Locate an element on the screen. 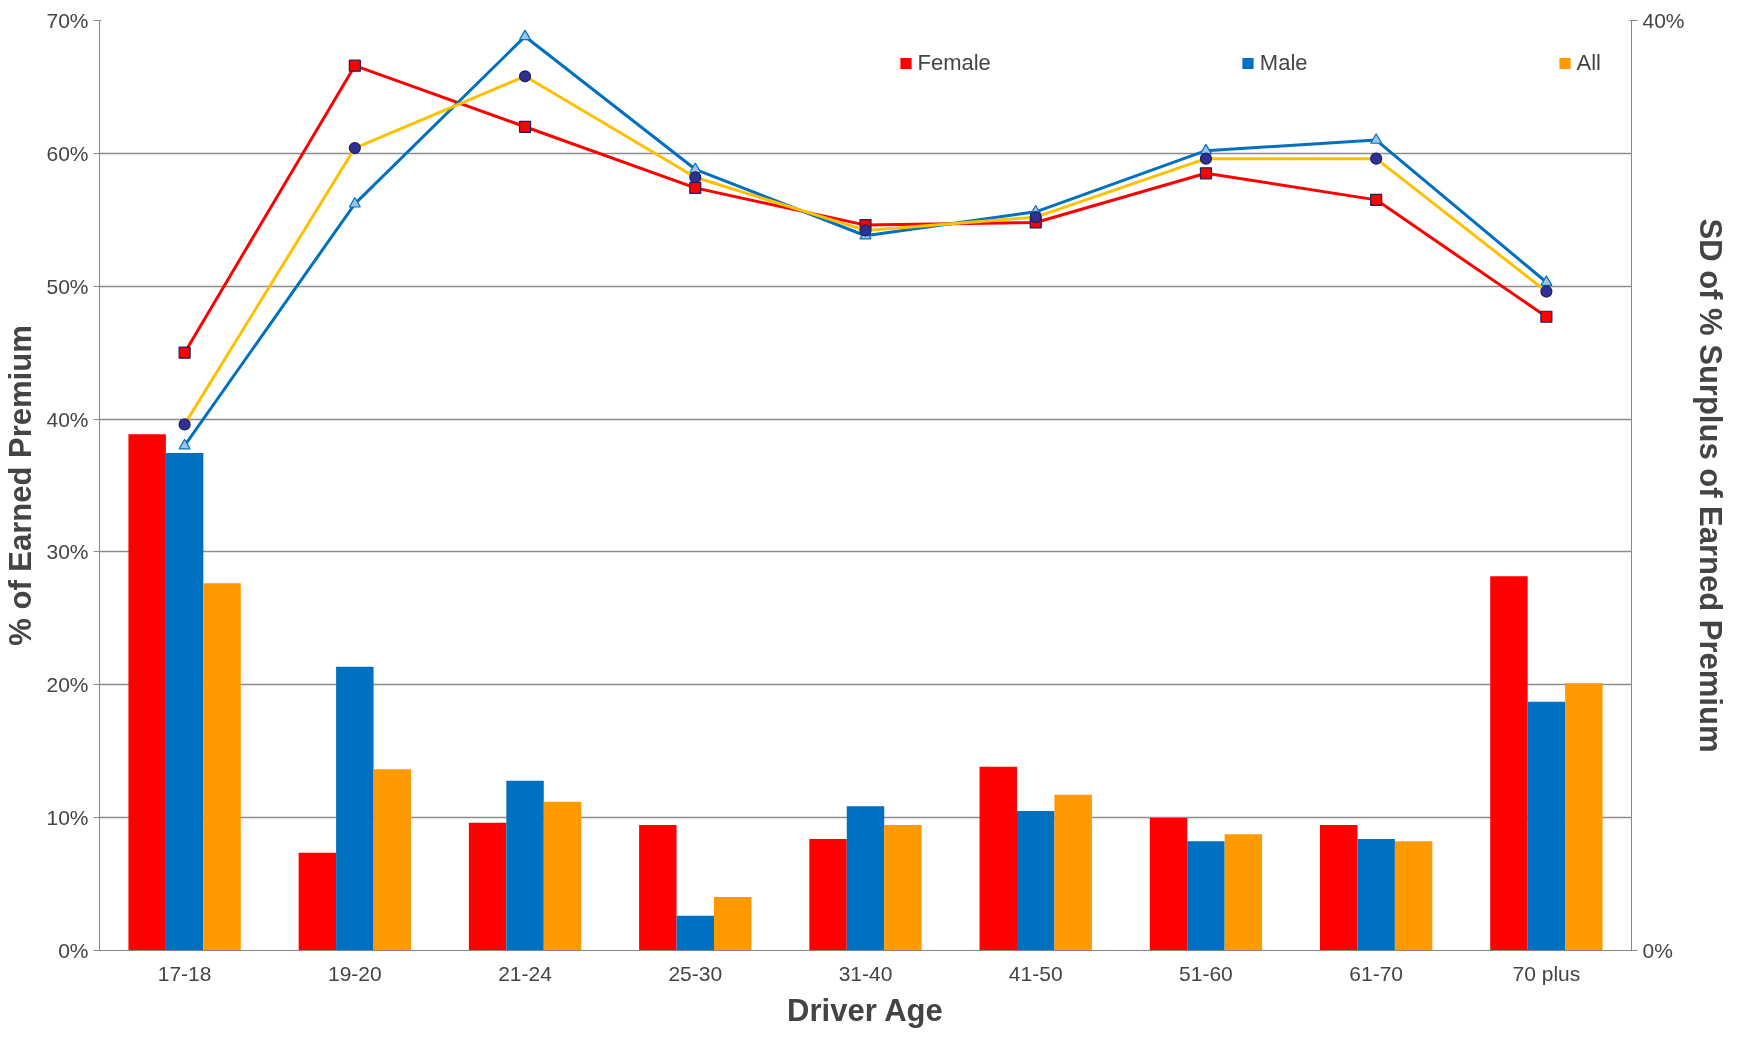 Image resolution: width=1737 pixels, height=1037 pixels. y-tick-label: 60% is located at coordinates (67, 153).